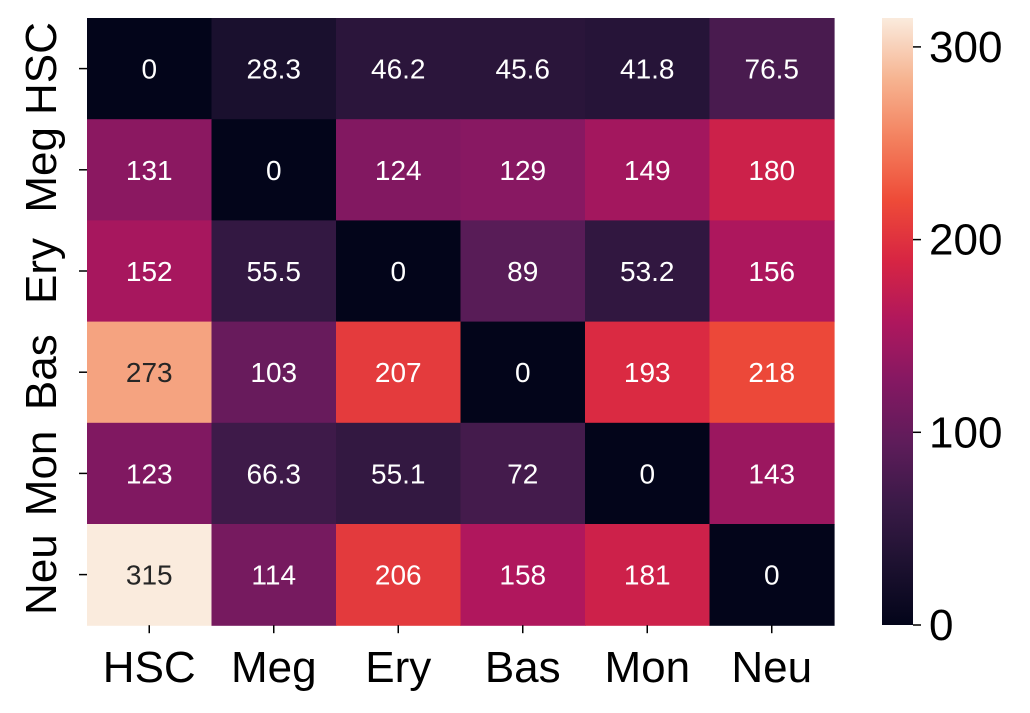  I want to click on cell-value-label: 45.6, so click(523, 69).